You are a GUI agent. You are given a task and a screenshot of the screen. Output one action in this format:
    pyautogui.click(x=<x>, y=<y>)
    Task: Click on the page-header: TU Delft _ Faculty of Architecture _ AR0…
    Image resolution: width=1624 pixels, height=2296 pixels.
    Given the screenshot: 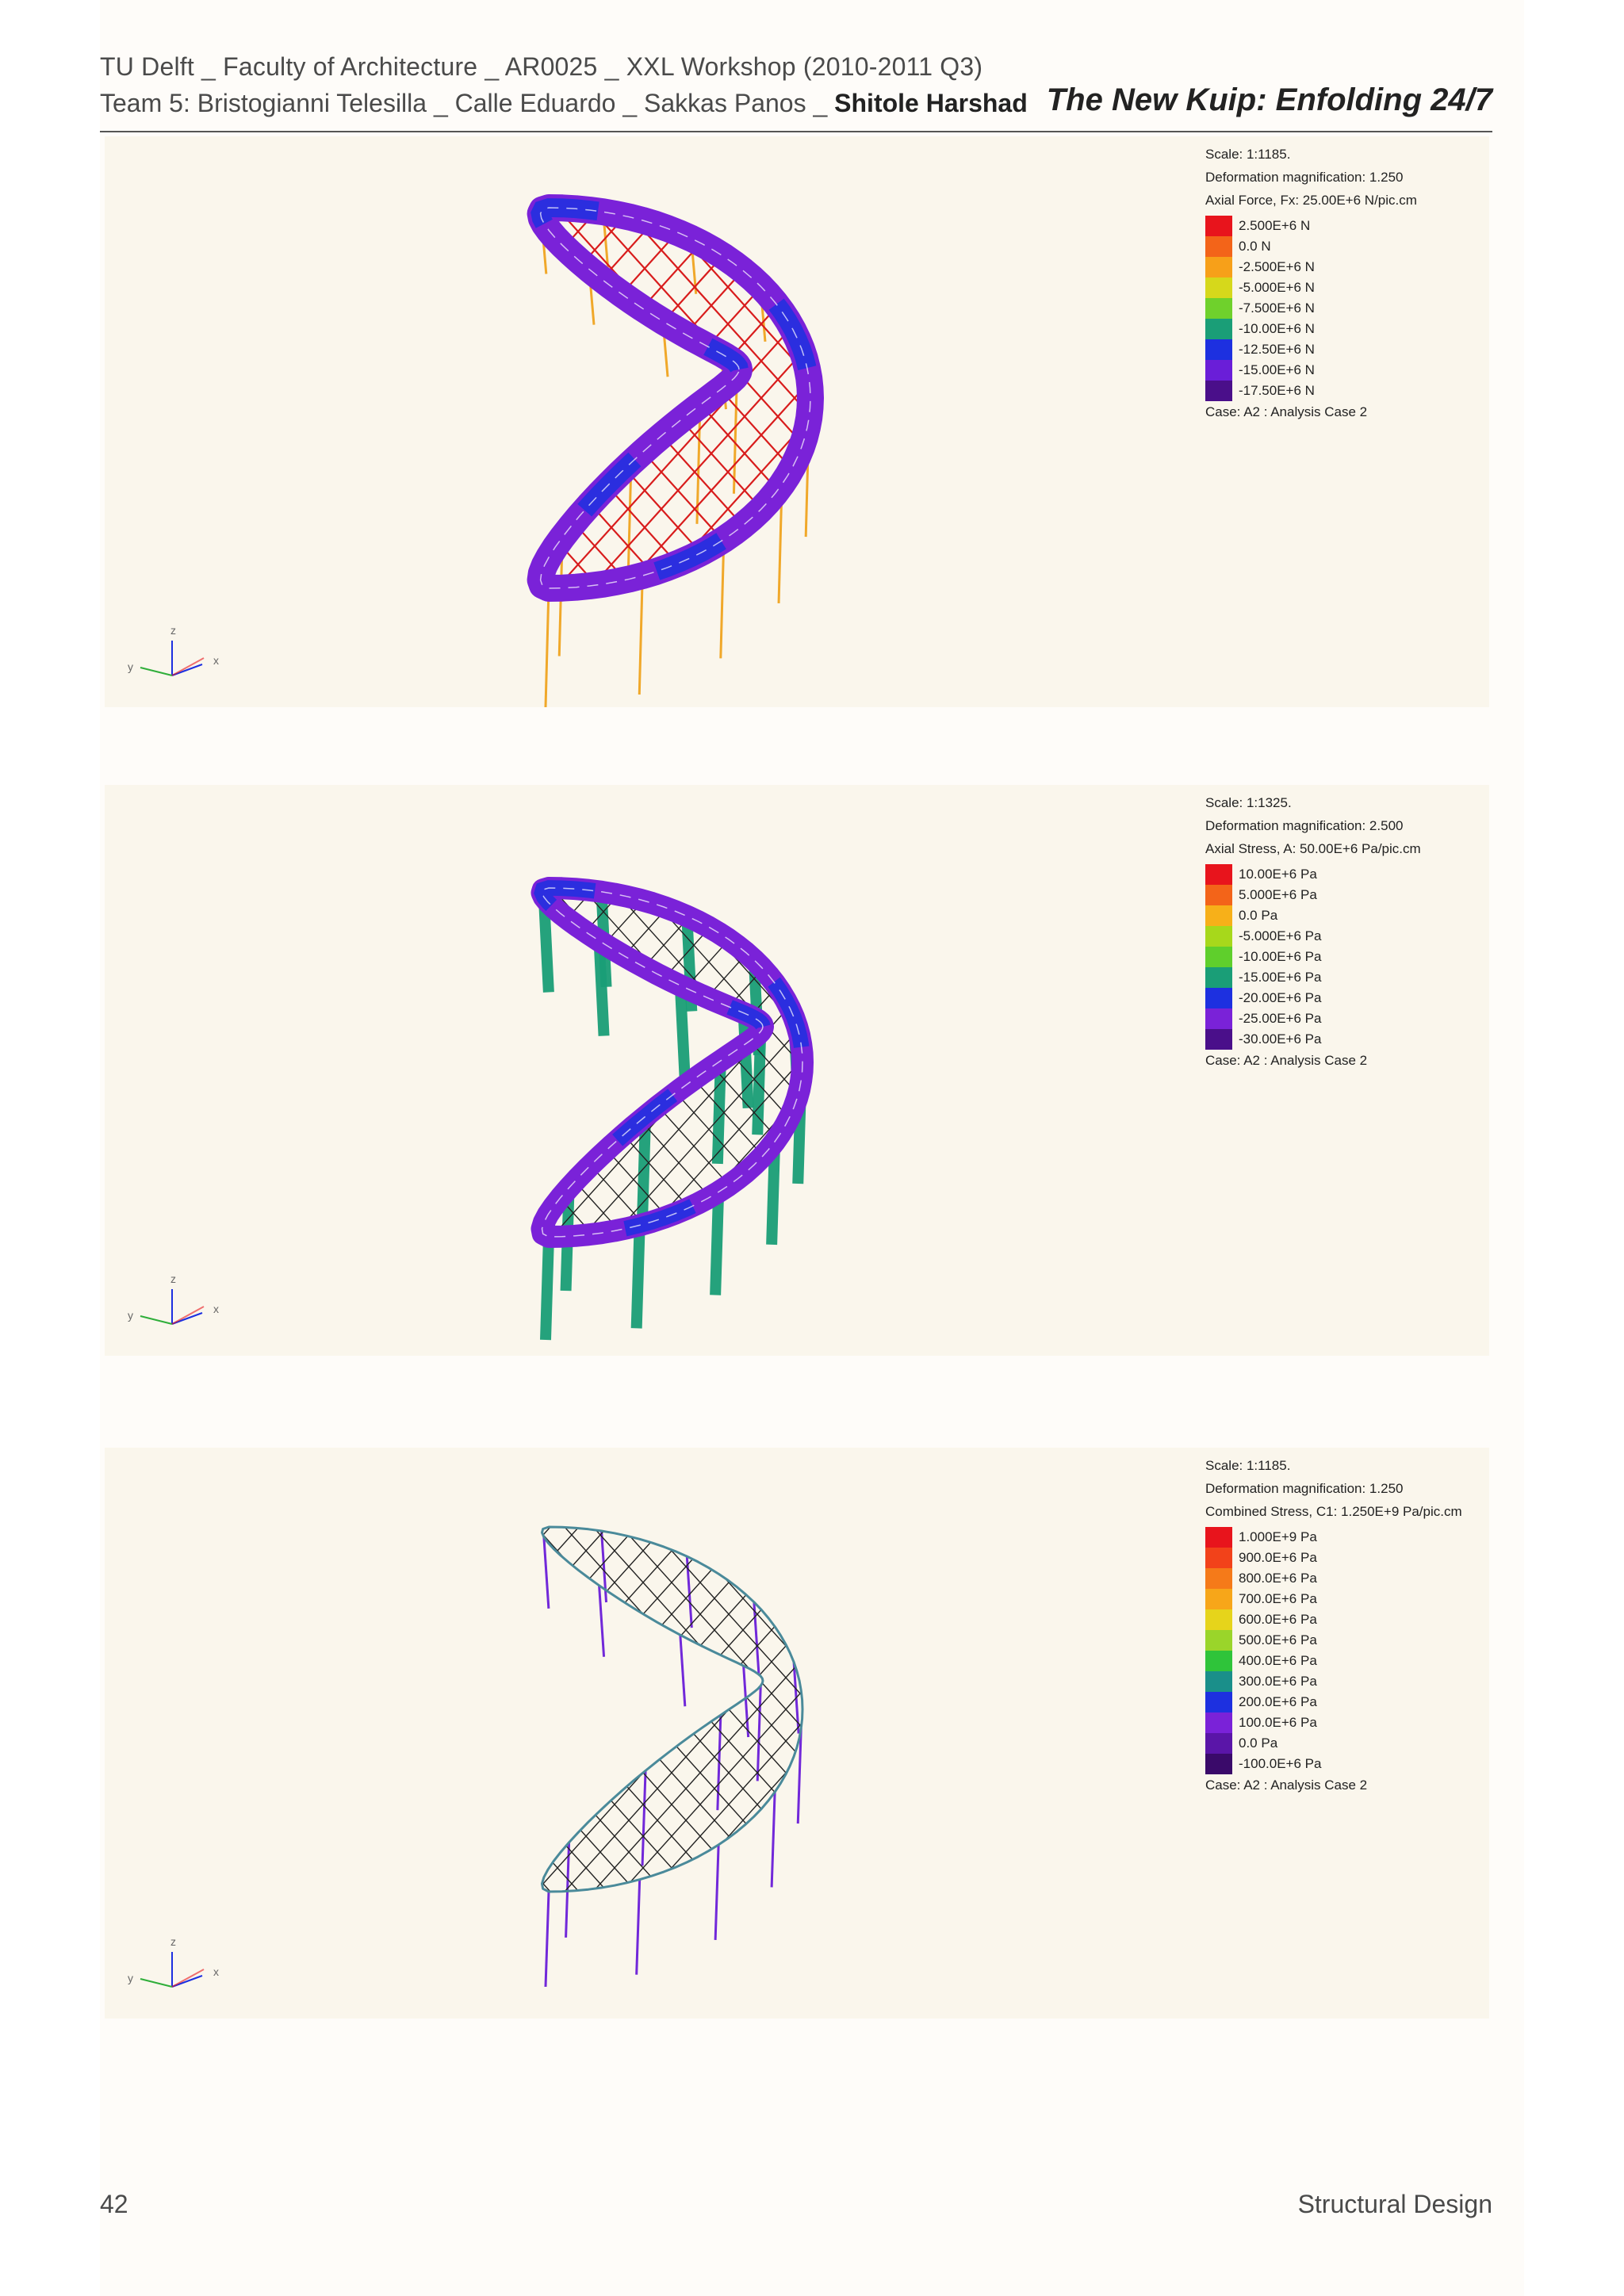 What is the action you would take?
    pyautogui.click(x=796, y=90)
    